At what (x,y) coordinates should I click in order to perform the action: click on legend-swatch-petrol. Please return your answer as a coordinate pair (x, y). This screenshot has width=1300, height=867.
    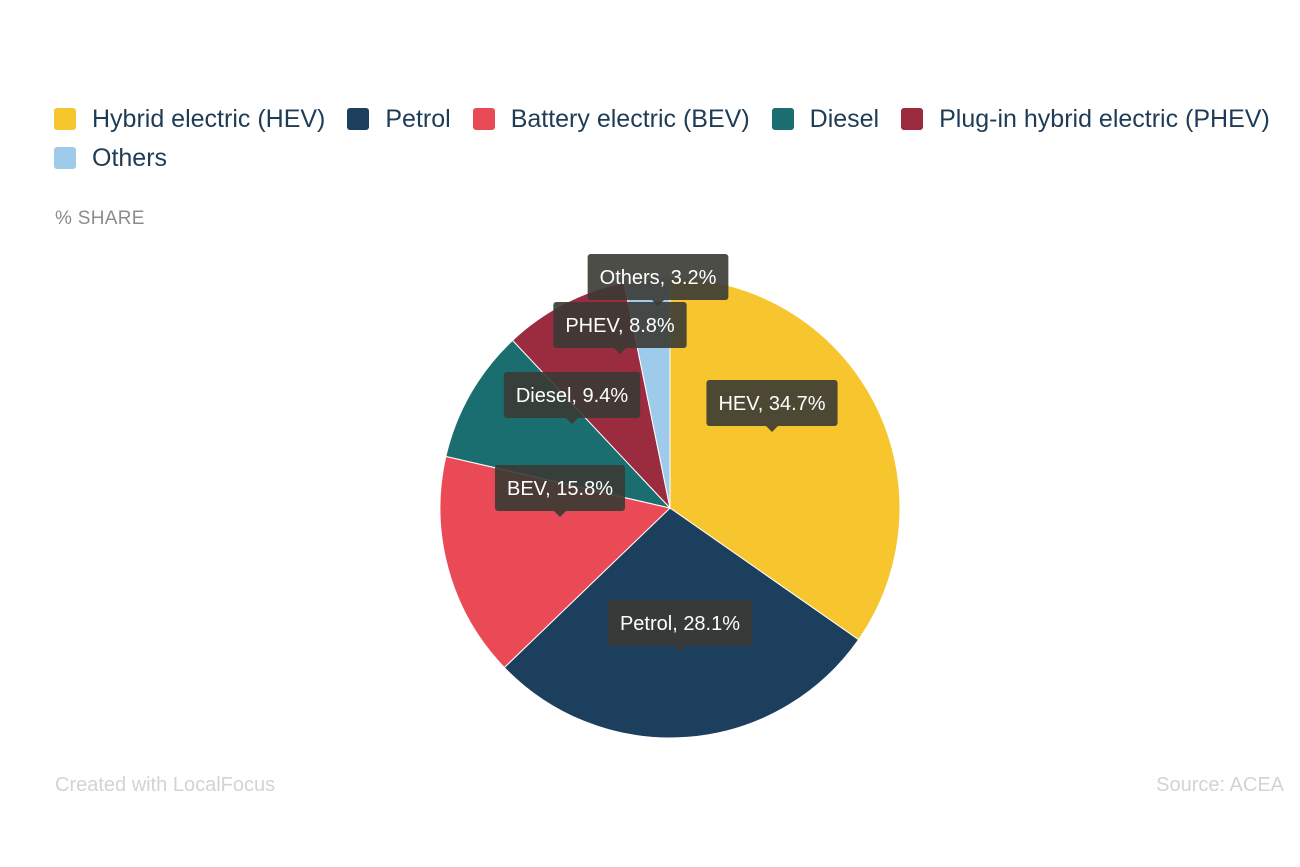
    Looking at the image, I should click on (358, 119).